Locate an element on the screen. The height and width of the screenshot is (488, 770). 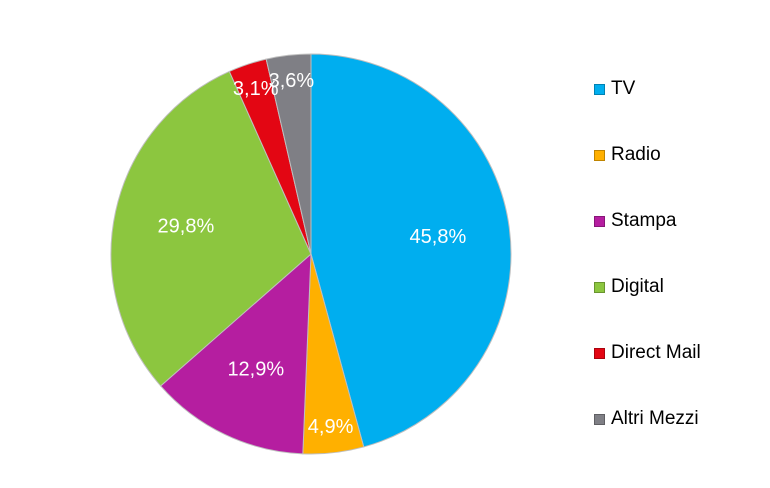
pie-label-stampa: 12,9% is located at coordinates (255, 370).